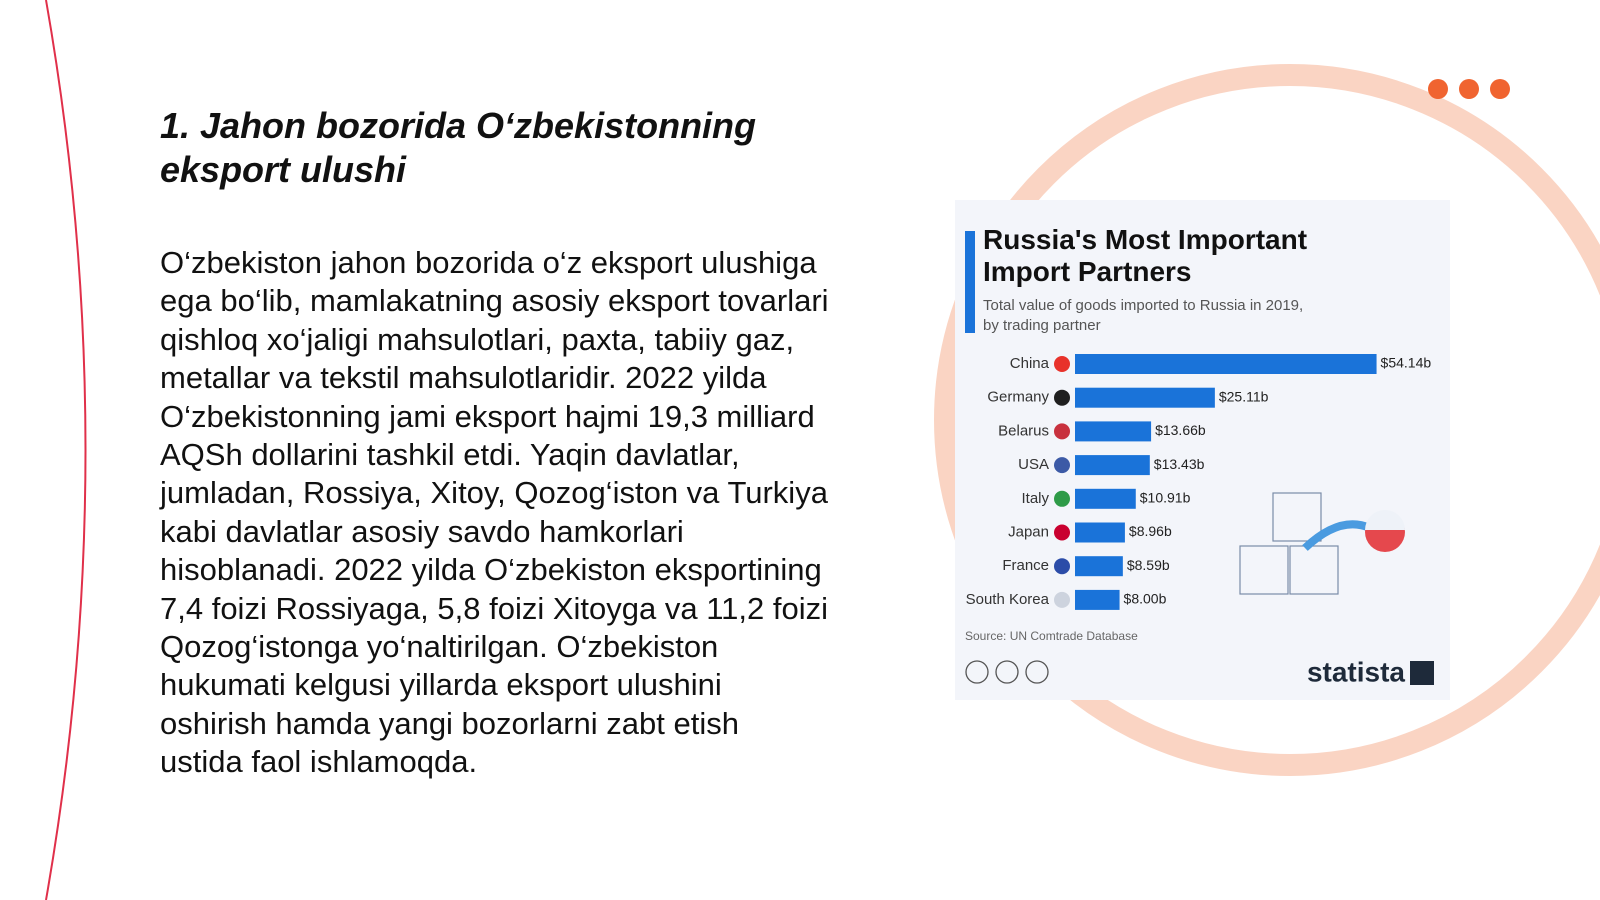  What do you see at coordinates (1007, 672) in the screenshot?
I see `license-icons` at bounding box center [1007, 672].